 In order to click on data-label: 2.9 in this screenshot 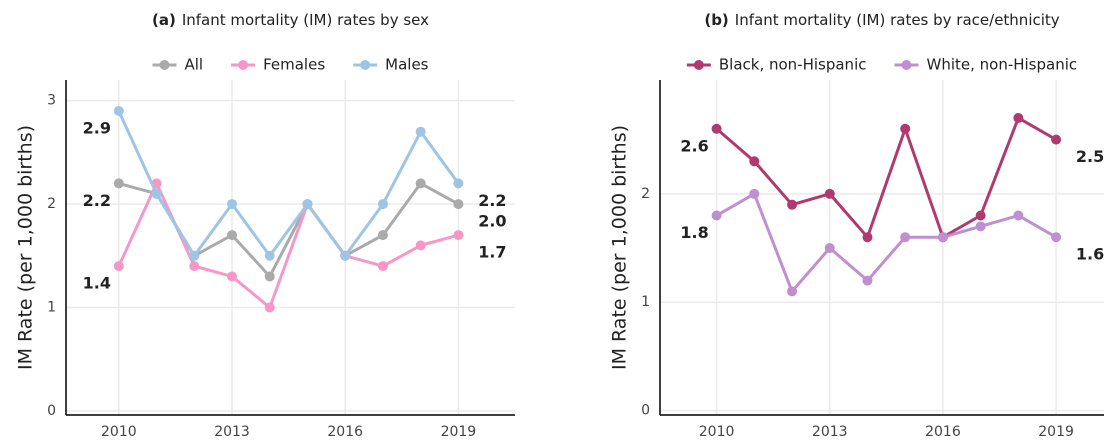, I will do `click(97, 128)`.